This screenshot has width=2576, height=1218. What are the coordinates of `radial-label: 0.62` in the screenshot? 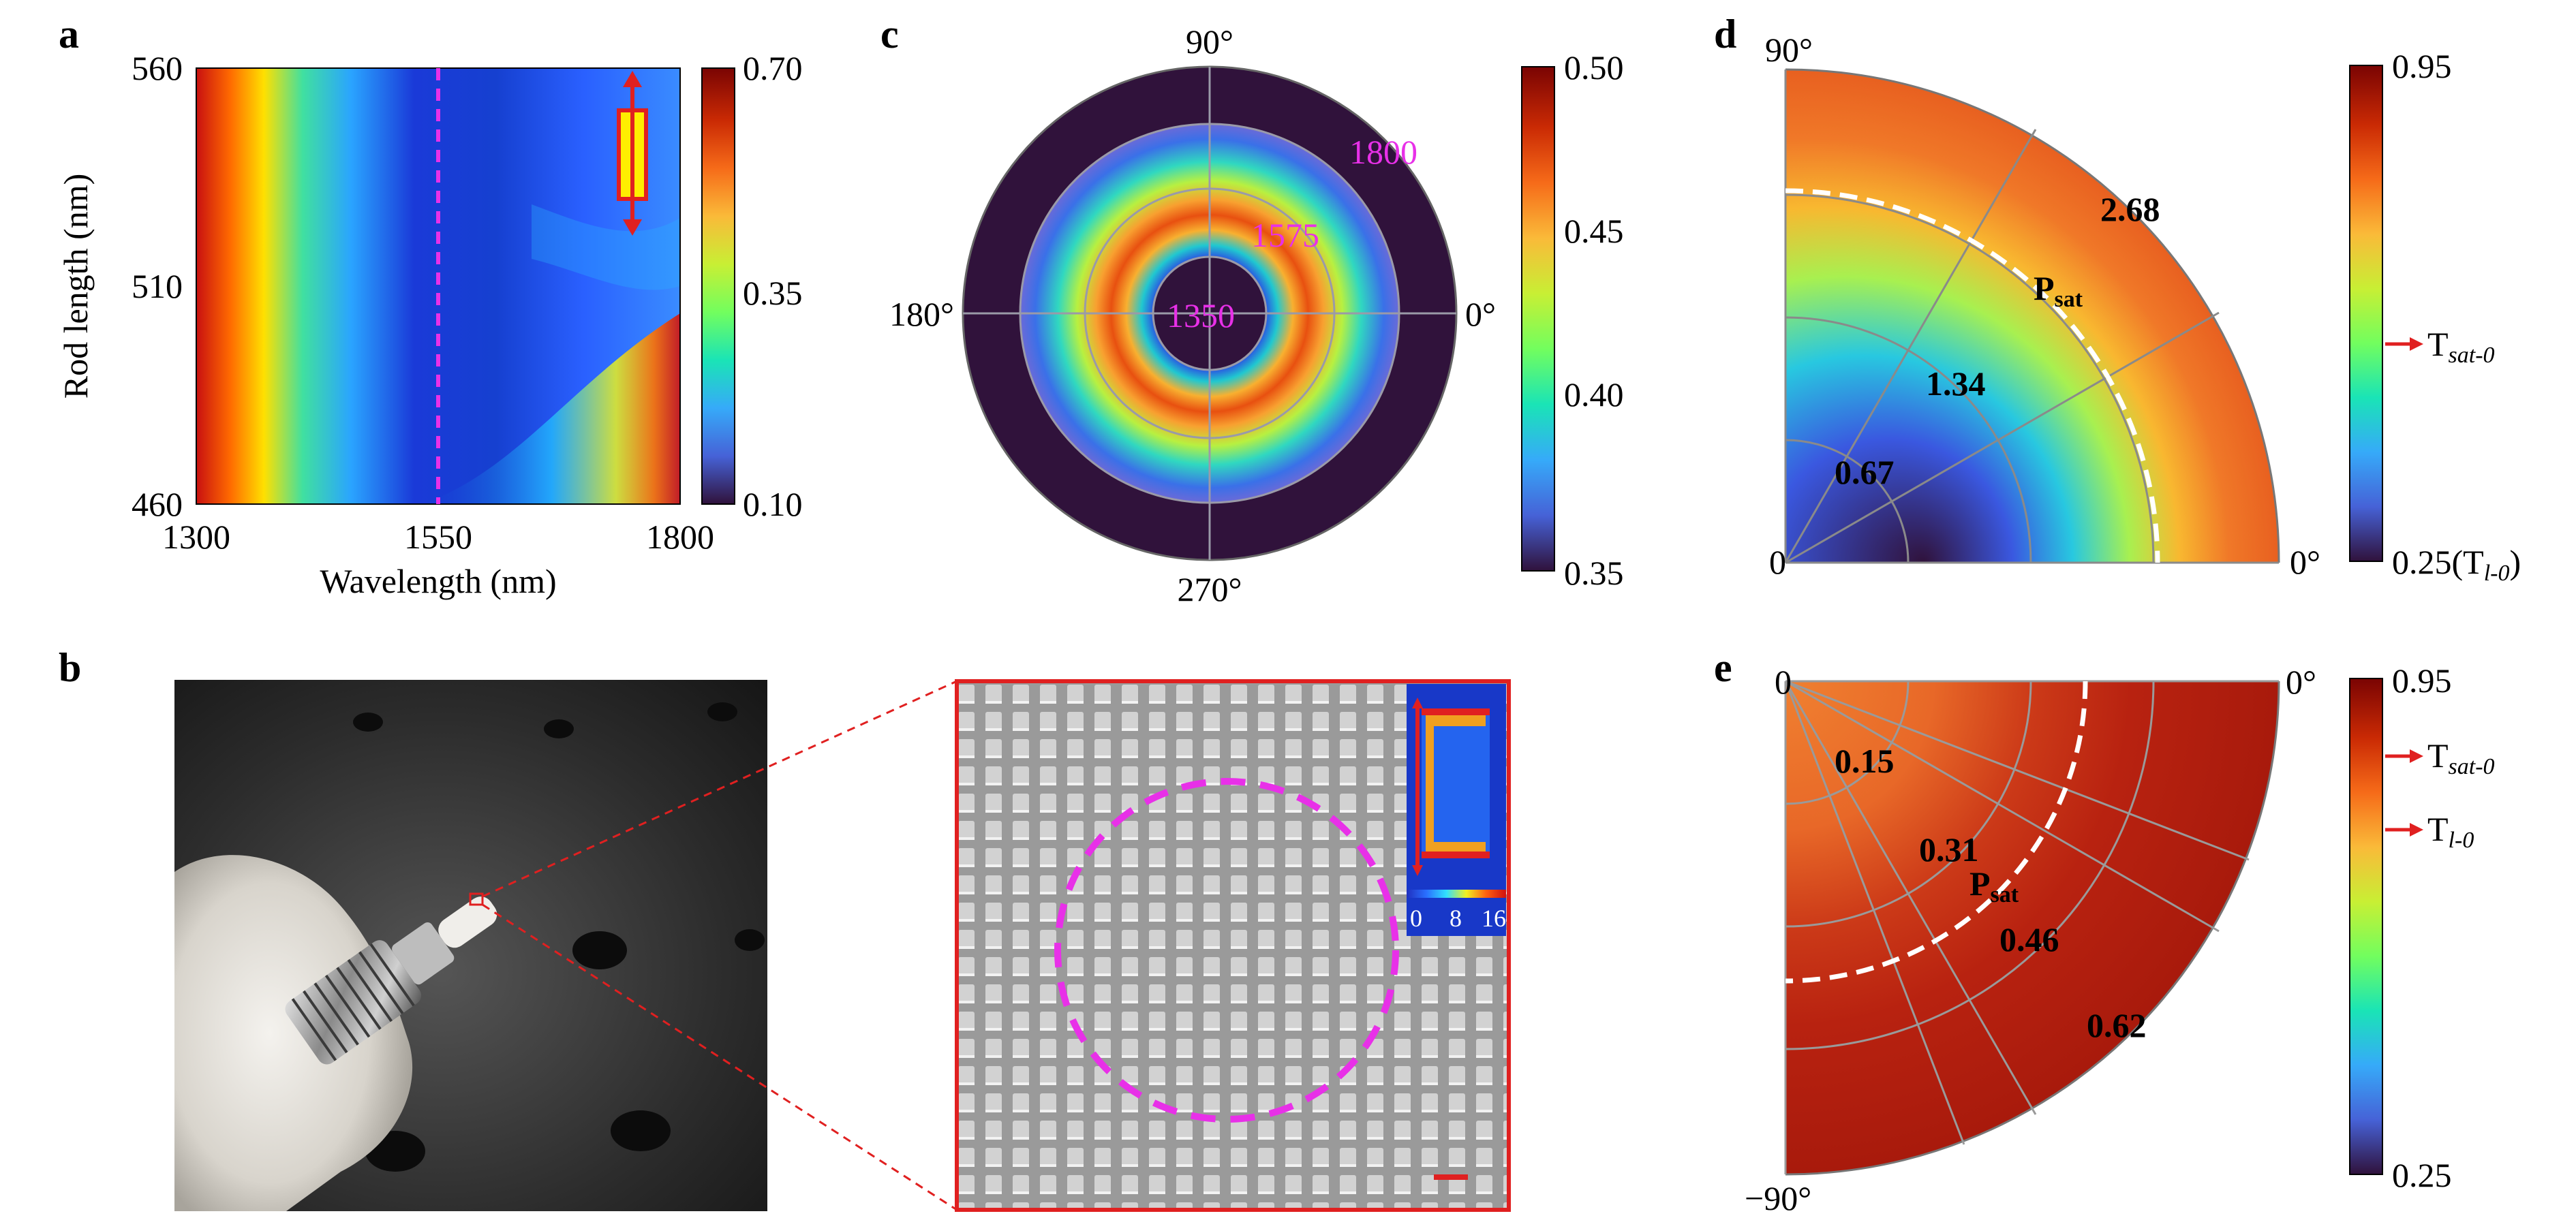 It's located at (2117, 1025).